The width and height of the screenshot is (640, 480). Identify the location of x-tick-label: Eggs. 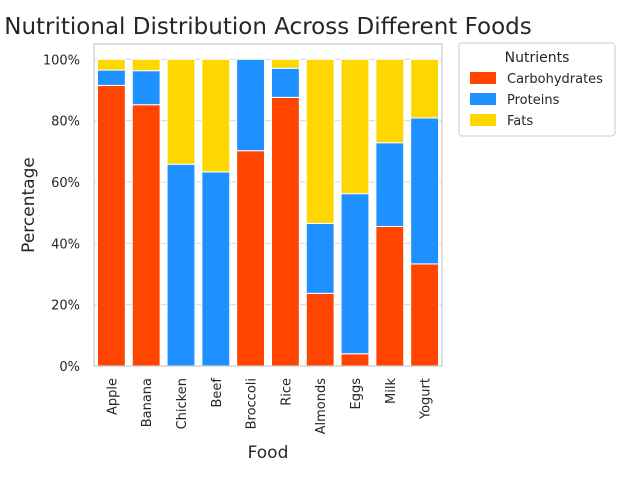
(356, 394).